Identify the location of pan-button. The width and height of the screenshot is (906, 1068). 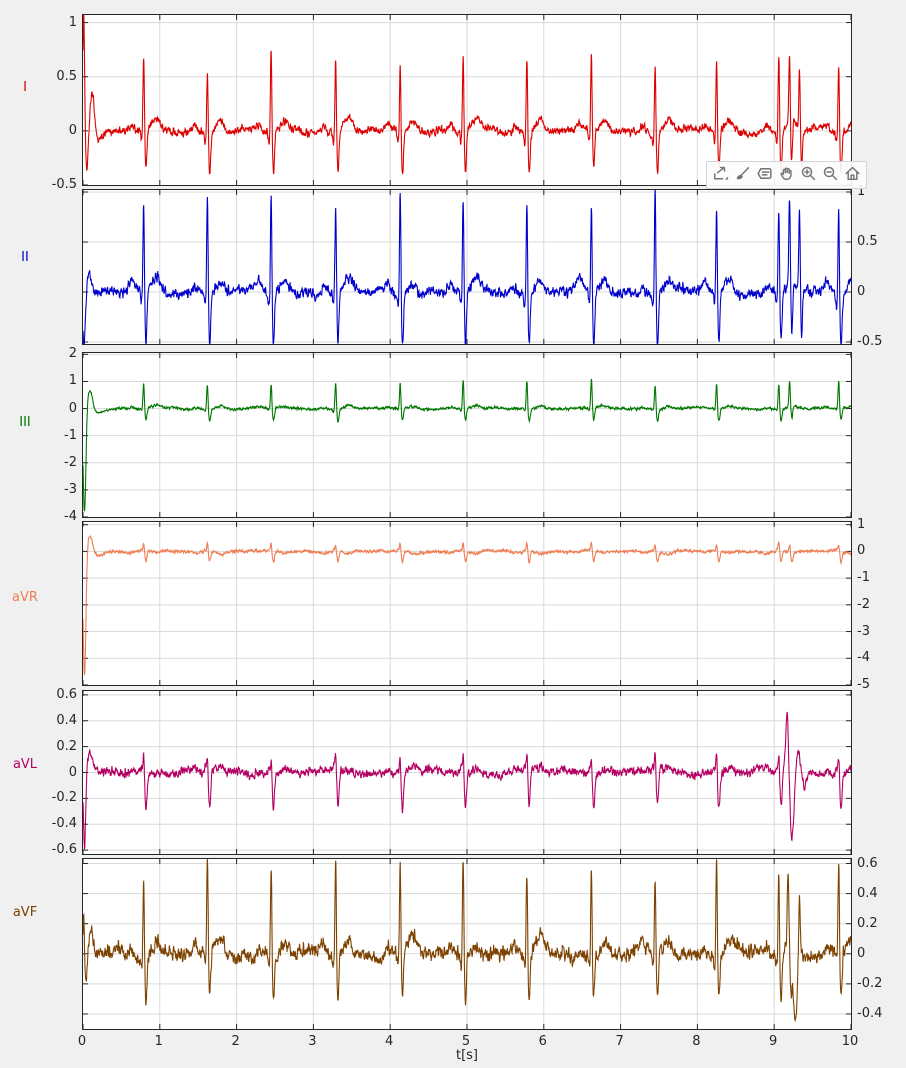
(786, 175).